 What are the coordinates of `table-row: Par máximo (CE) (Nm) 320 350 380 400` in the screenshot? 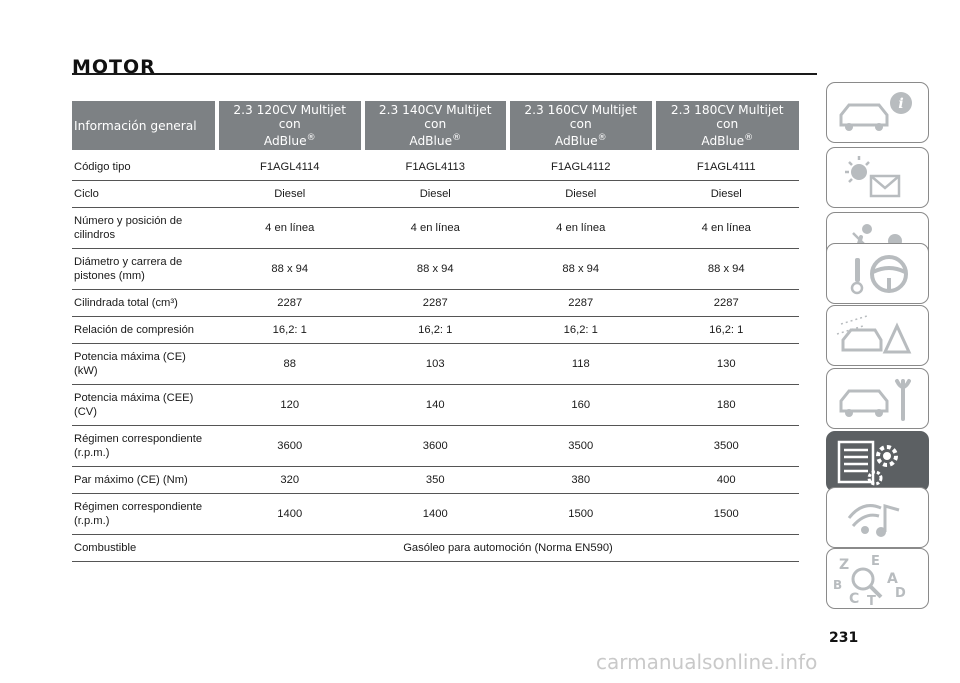 It's located at (435, 480).